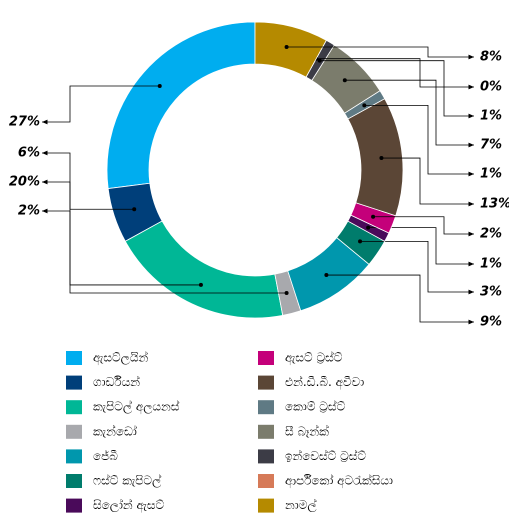 The width and height of the screenshot is (509, 523). What do you see at coordinates (324, 382) in the screenshot?
I see `legend-label: එන්.ඩී.බී. අවීවා` at bounding box center [324, 382].